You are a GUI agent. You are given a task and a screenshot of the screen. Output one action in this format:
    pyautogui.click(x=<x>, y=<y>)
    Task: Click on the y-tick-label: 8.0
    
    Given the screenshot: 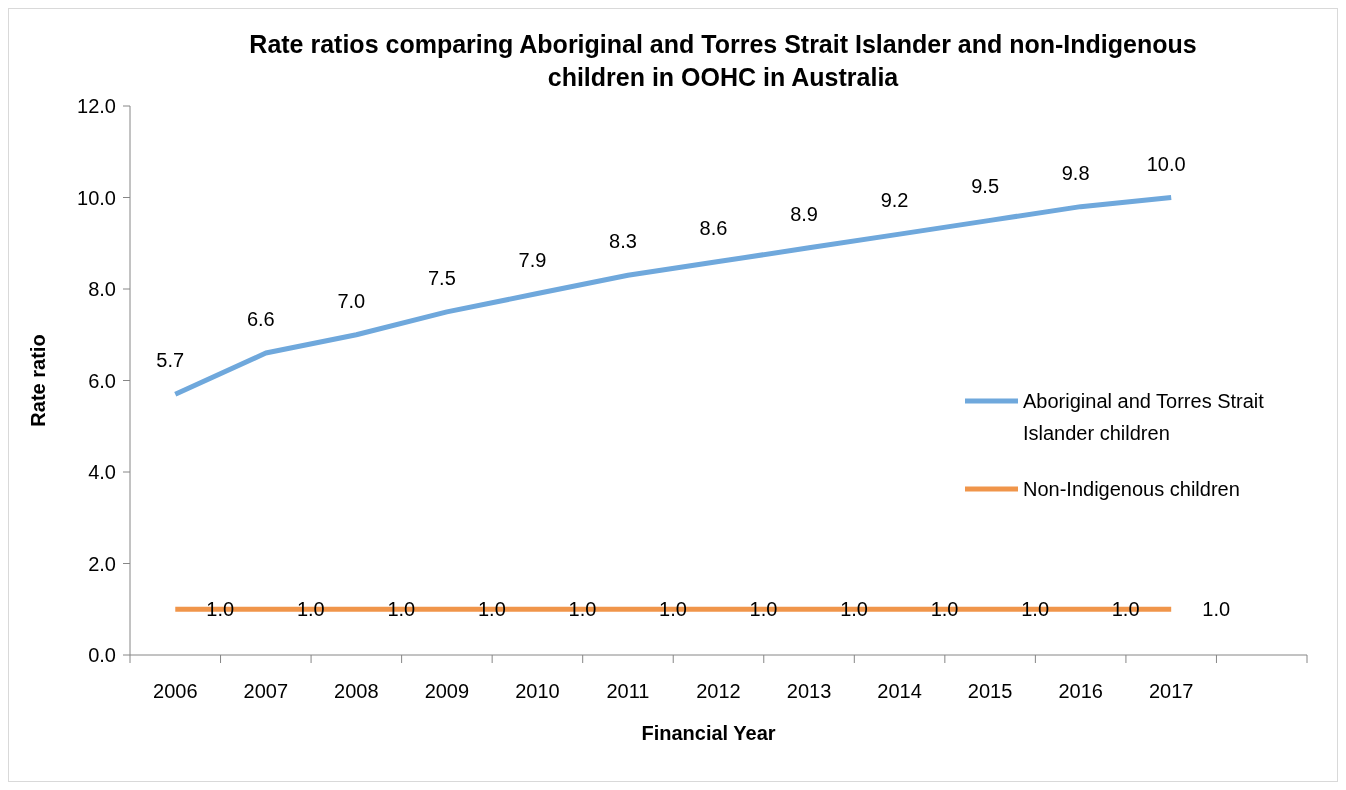 What is the action you would take?
    pyautogui.click(x=102, y=289)
    